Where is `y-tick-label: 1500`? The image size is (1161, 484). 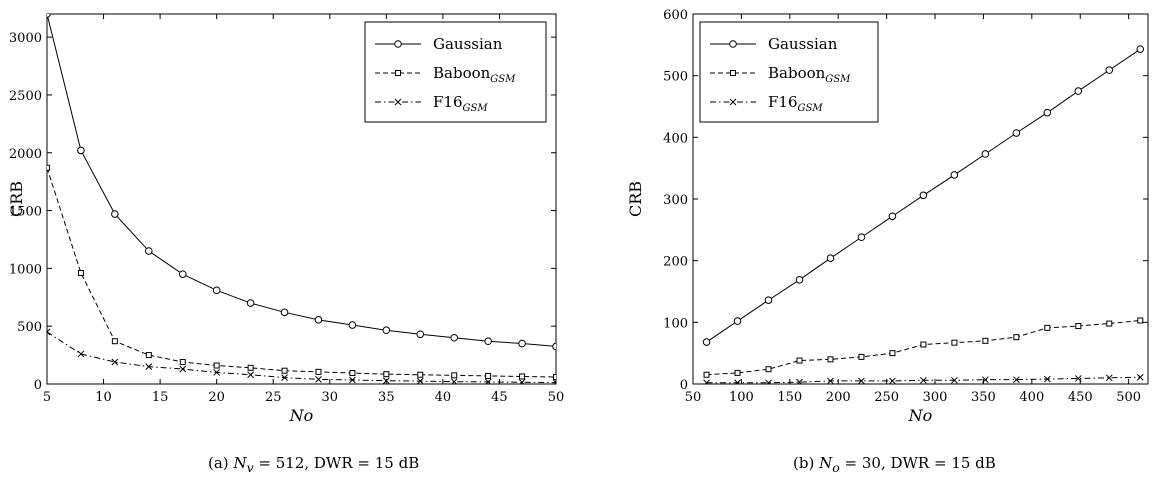 y-tick-label: 1500 is located at coordinates (25, 212).